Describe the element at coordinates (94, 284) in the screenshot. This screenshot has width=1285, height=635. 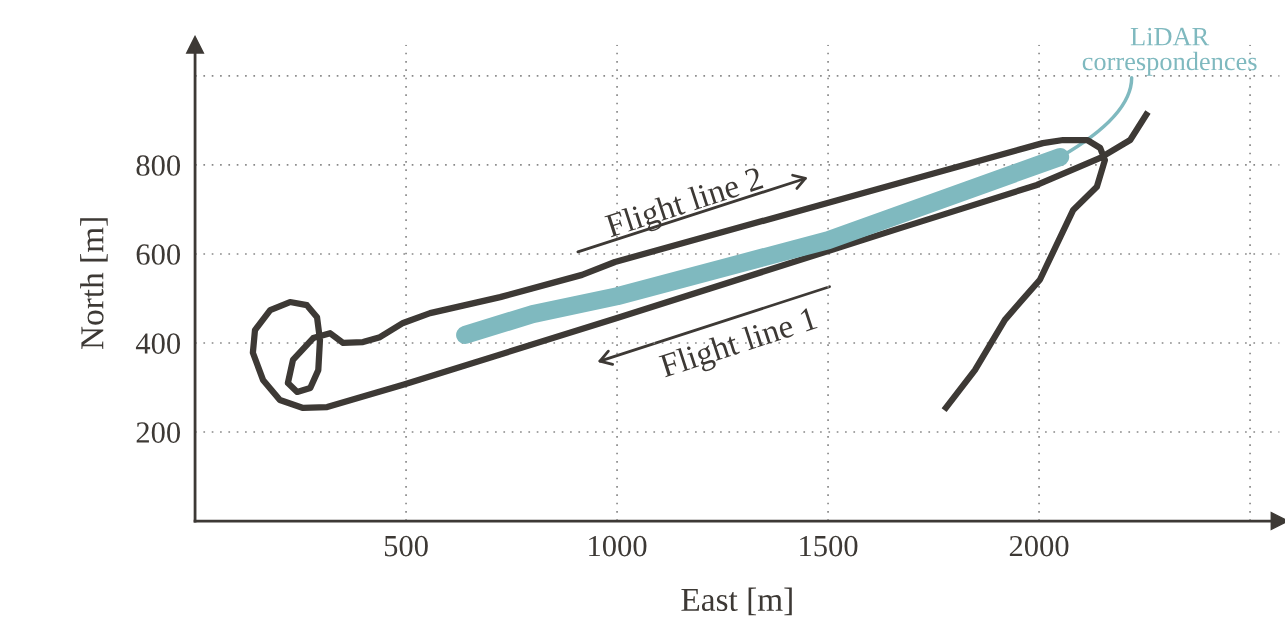
I see `y-axis-title: North [m]` at that location.